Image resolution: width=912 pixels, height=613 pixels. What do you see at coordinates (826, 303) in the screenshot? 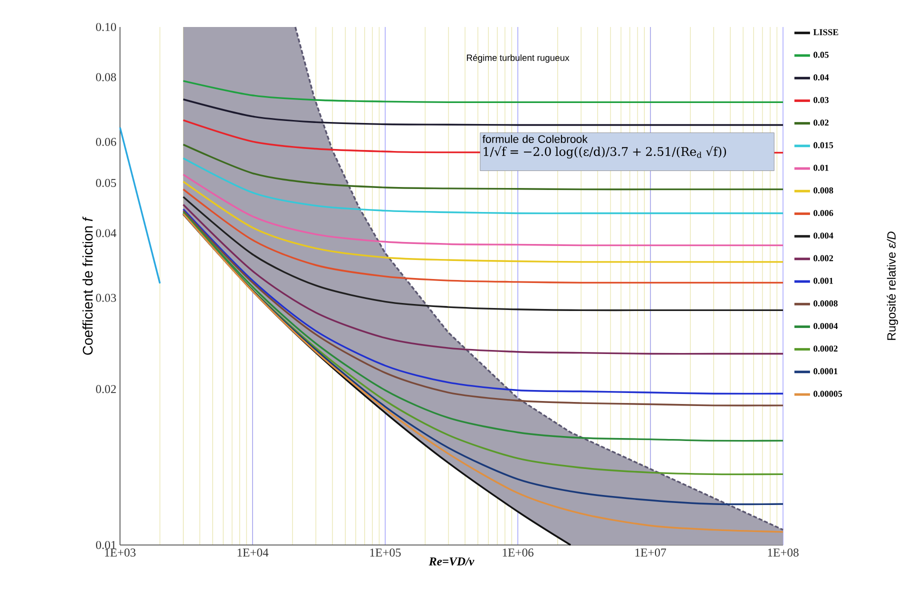
I see `legend-label: 0.0008` at bounding box center [826, 303].